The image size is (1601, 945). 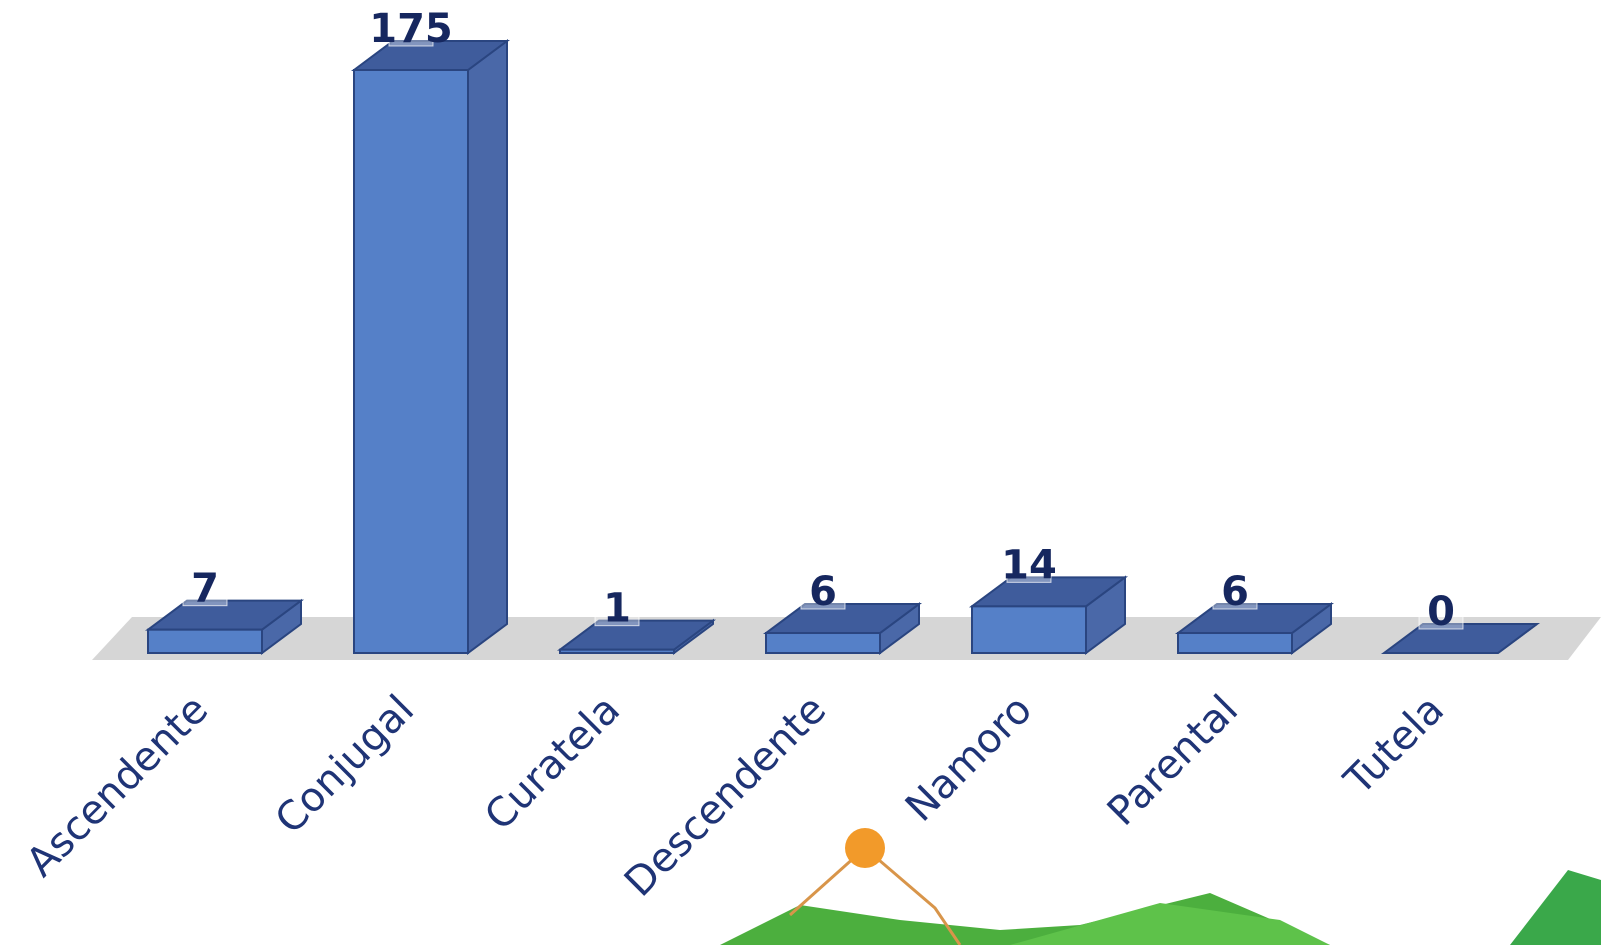 What do you see at coordinates (205, 589) in the screenshot?
I see `value-label: 7` at bounding box center [205, 589].